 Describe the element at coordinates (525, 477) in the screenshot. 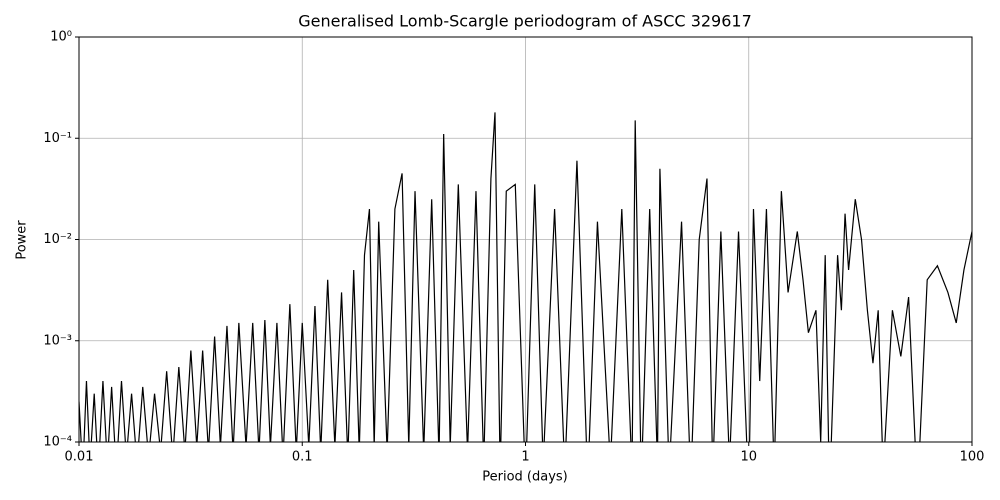

I see `x-axis-label: Period (days)` at that location.